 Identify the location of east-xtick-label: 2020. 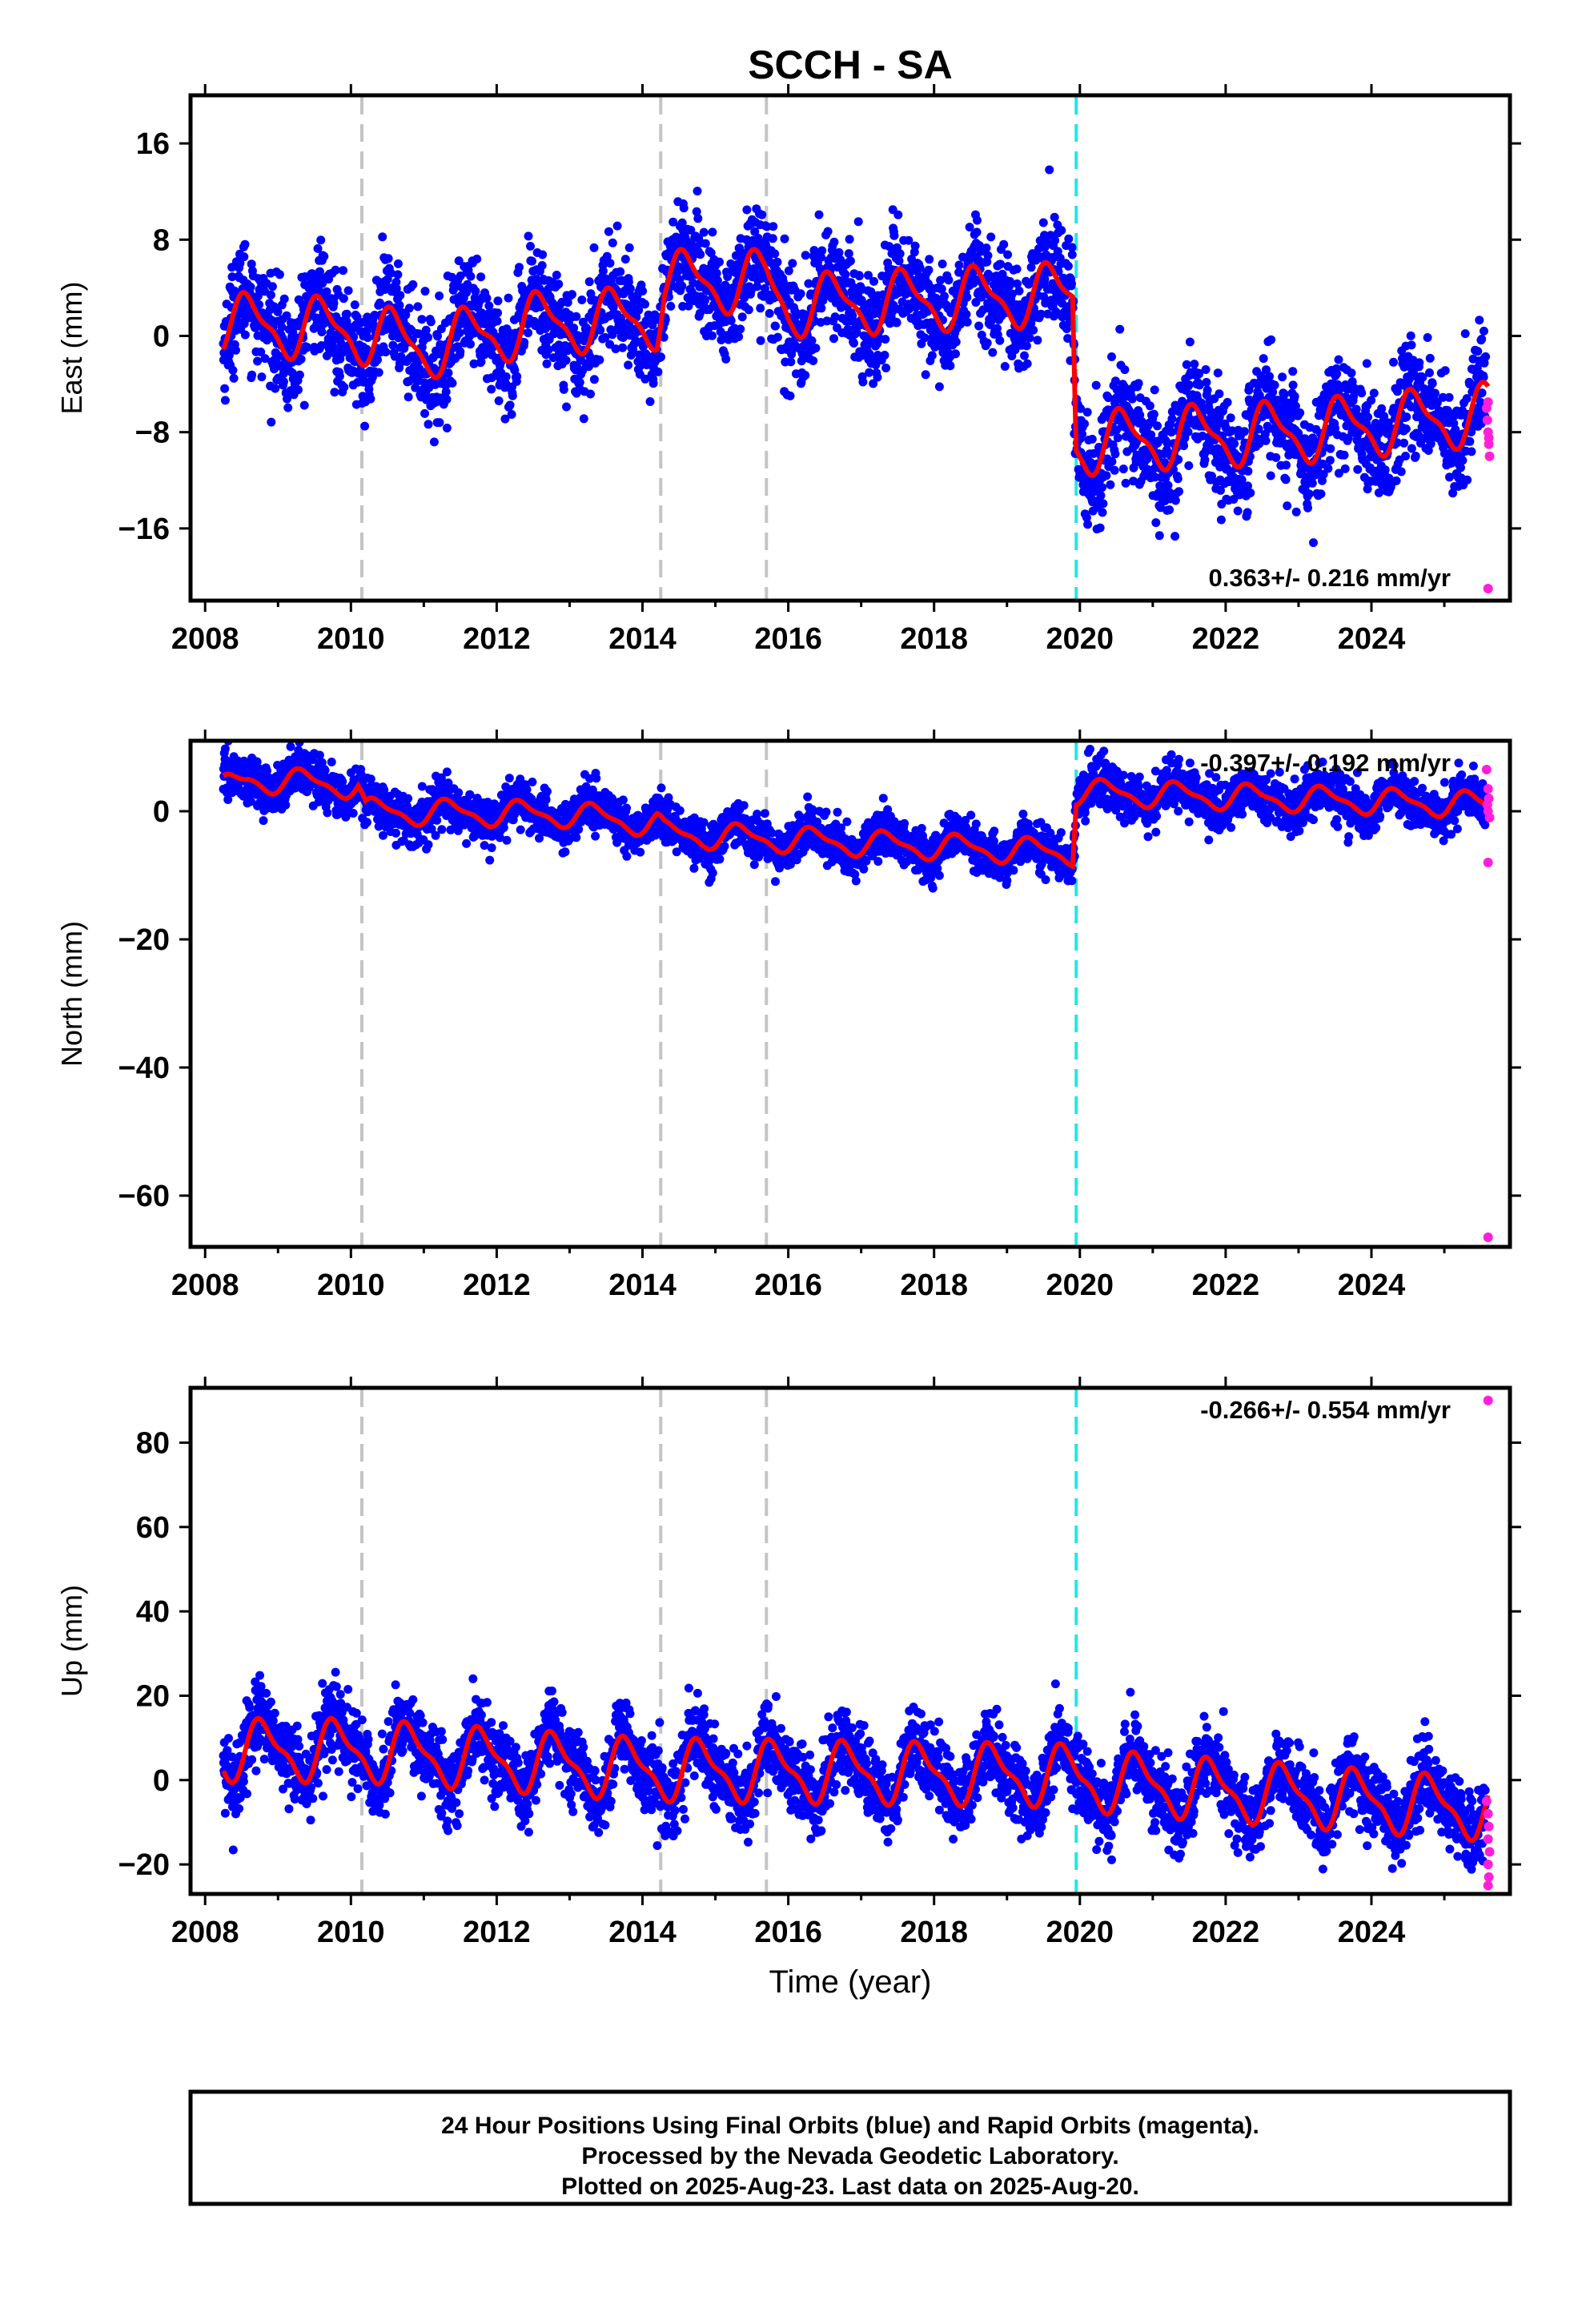
(1080, 639).